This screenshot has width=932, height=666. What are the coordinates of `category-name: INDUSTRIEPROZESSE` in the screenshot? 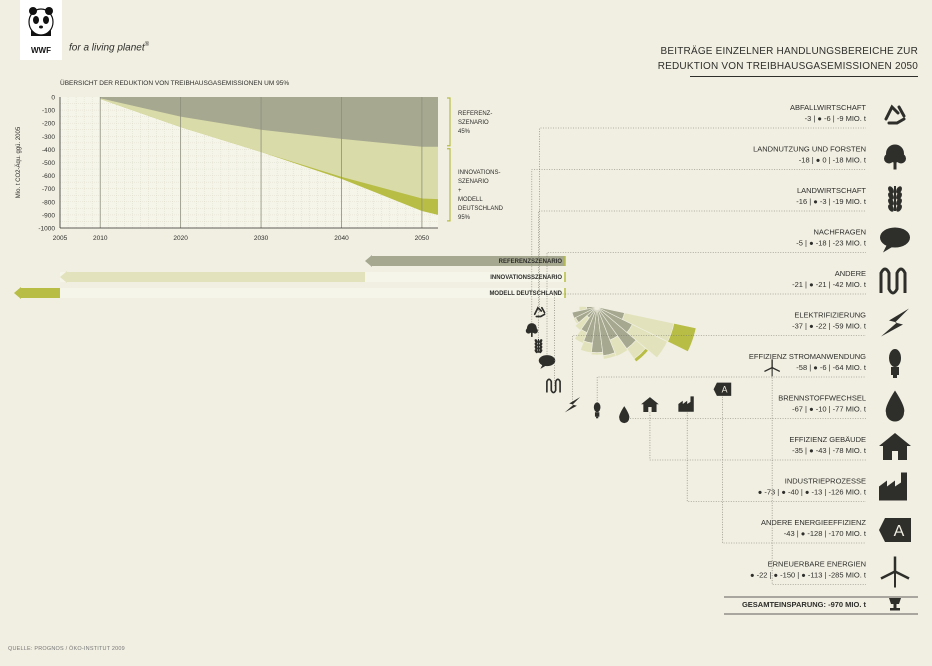 It's located at (825, 481).